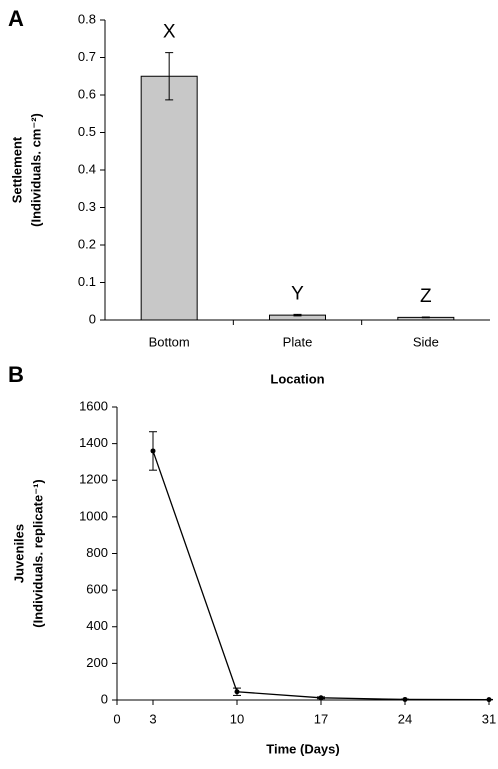 The height and width of the screenshot is (769, 498). Describe the element at coordinates (16, 18) in the screenshot. I see `panel-label: A` at that location.